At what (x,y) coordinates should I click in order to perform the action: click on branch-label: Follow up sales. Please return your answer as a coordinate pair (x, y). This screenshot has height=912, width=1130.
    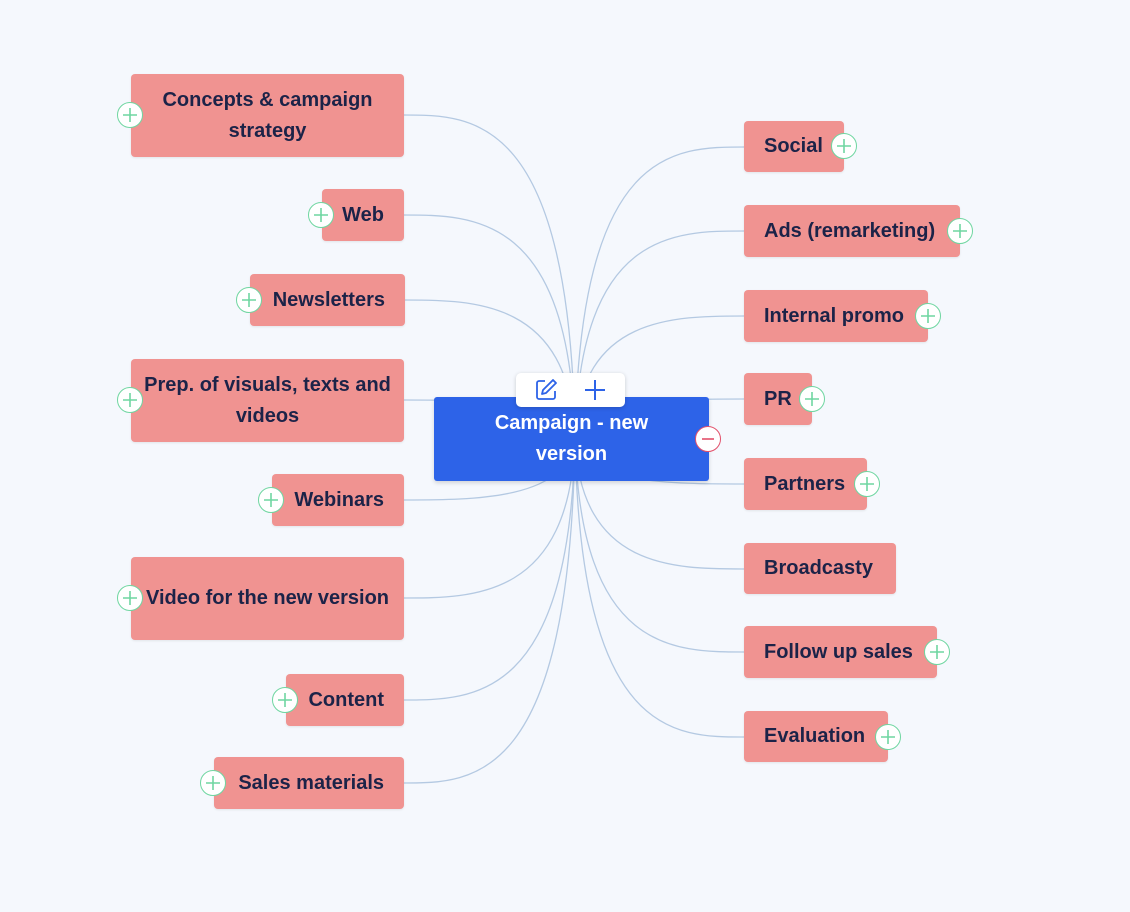
    Looking at the image, I should click on (838, 651).